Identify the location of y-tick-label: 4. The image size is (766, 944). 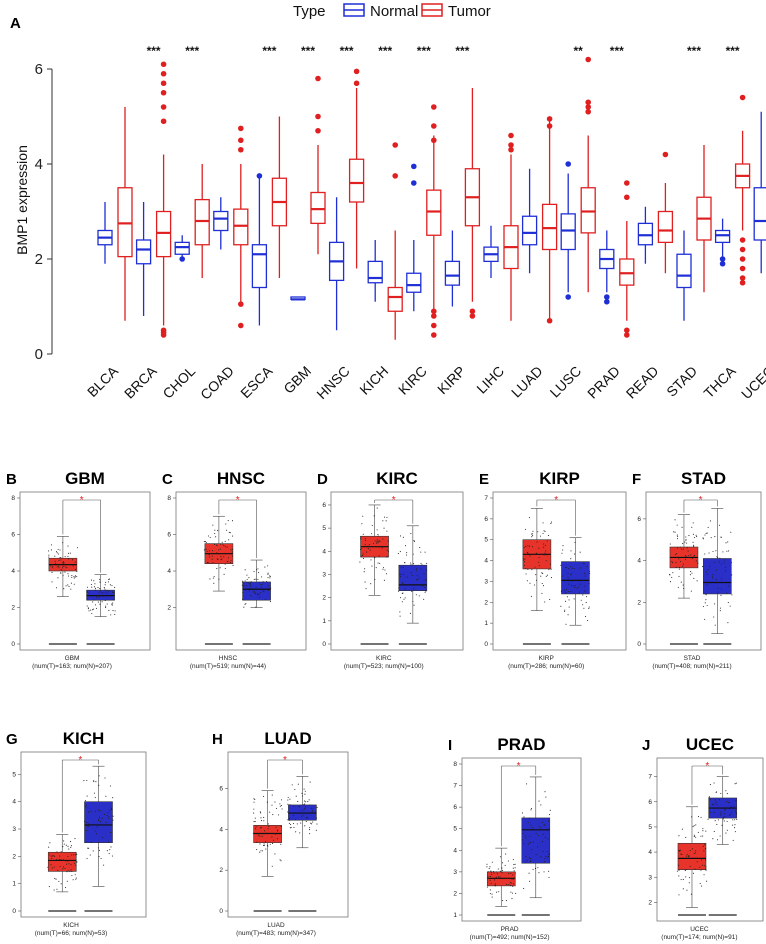
(169, 571).